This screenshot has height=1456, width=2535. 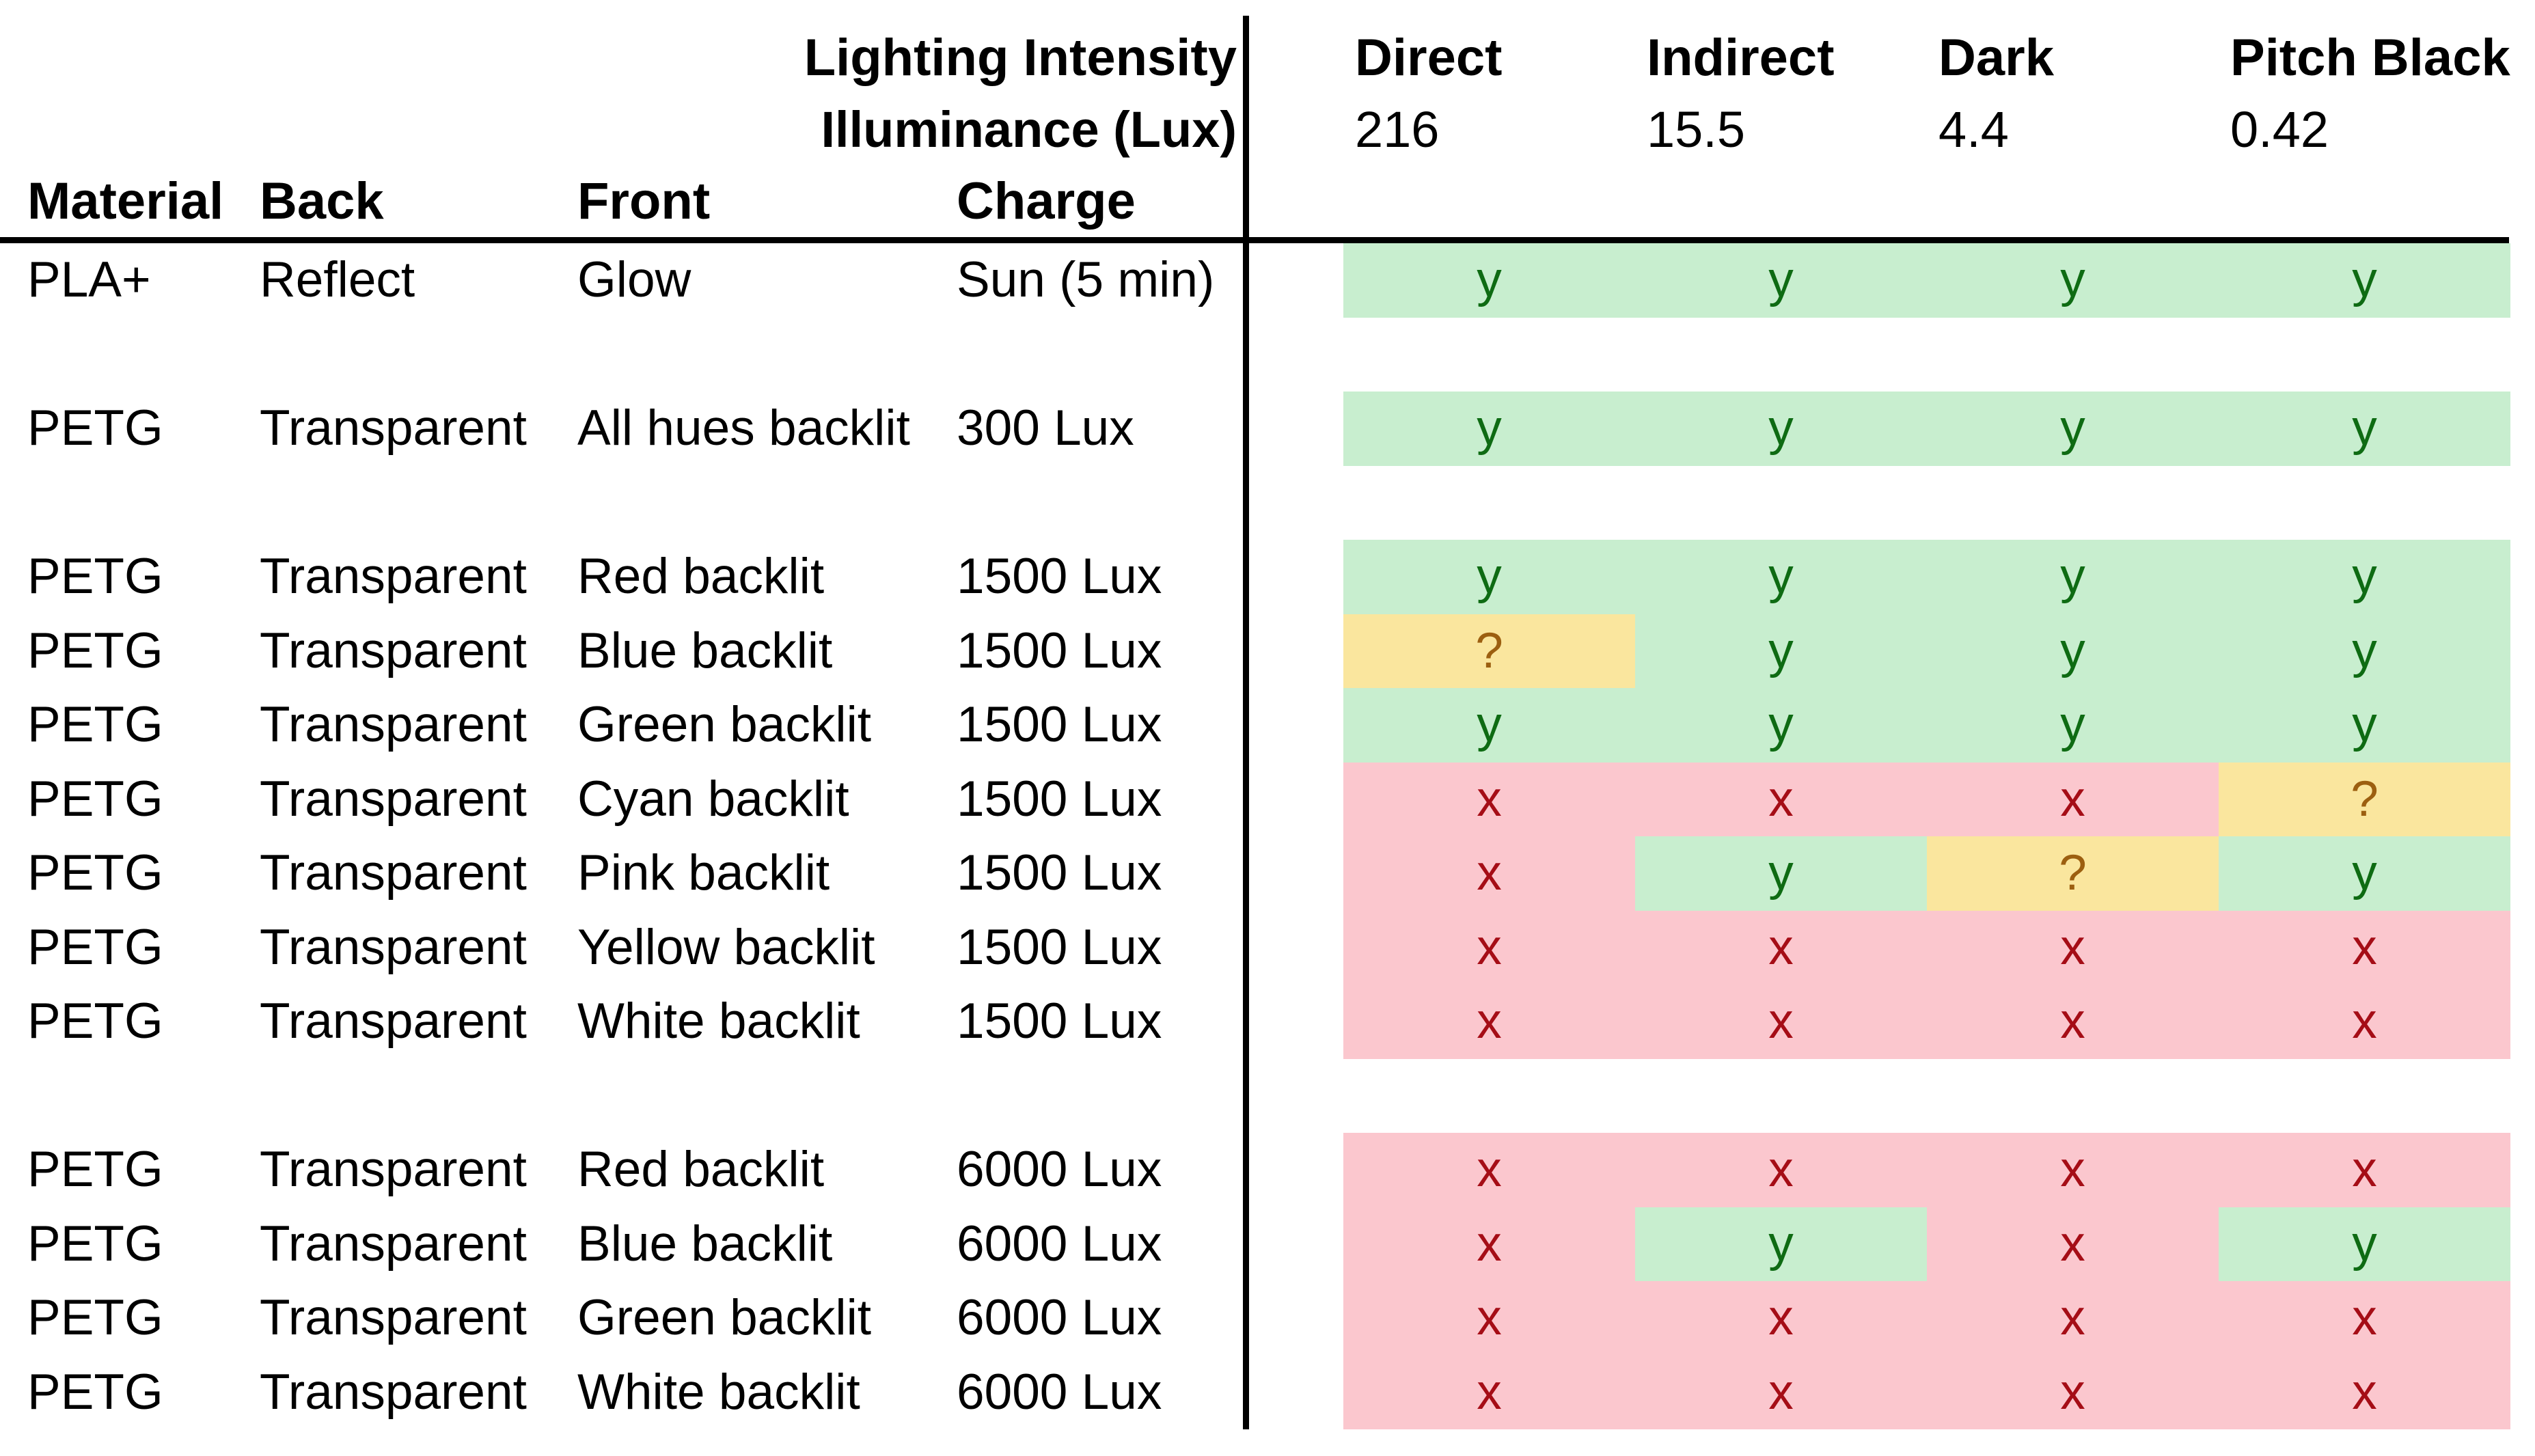 What do you see at coordinates (1741, 58) in the screenshot?
I see `light-column-label: Indirect` at bounding box center [1741, 58].